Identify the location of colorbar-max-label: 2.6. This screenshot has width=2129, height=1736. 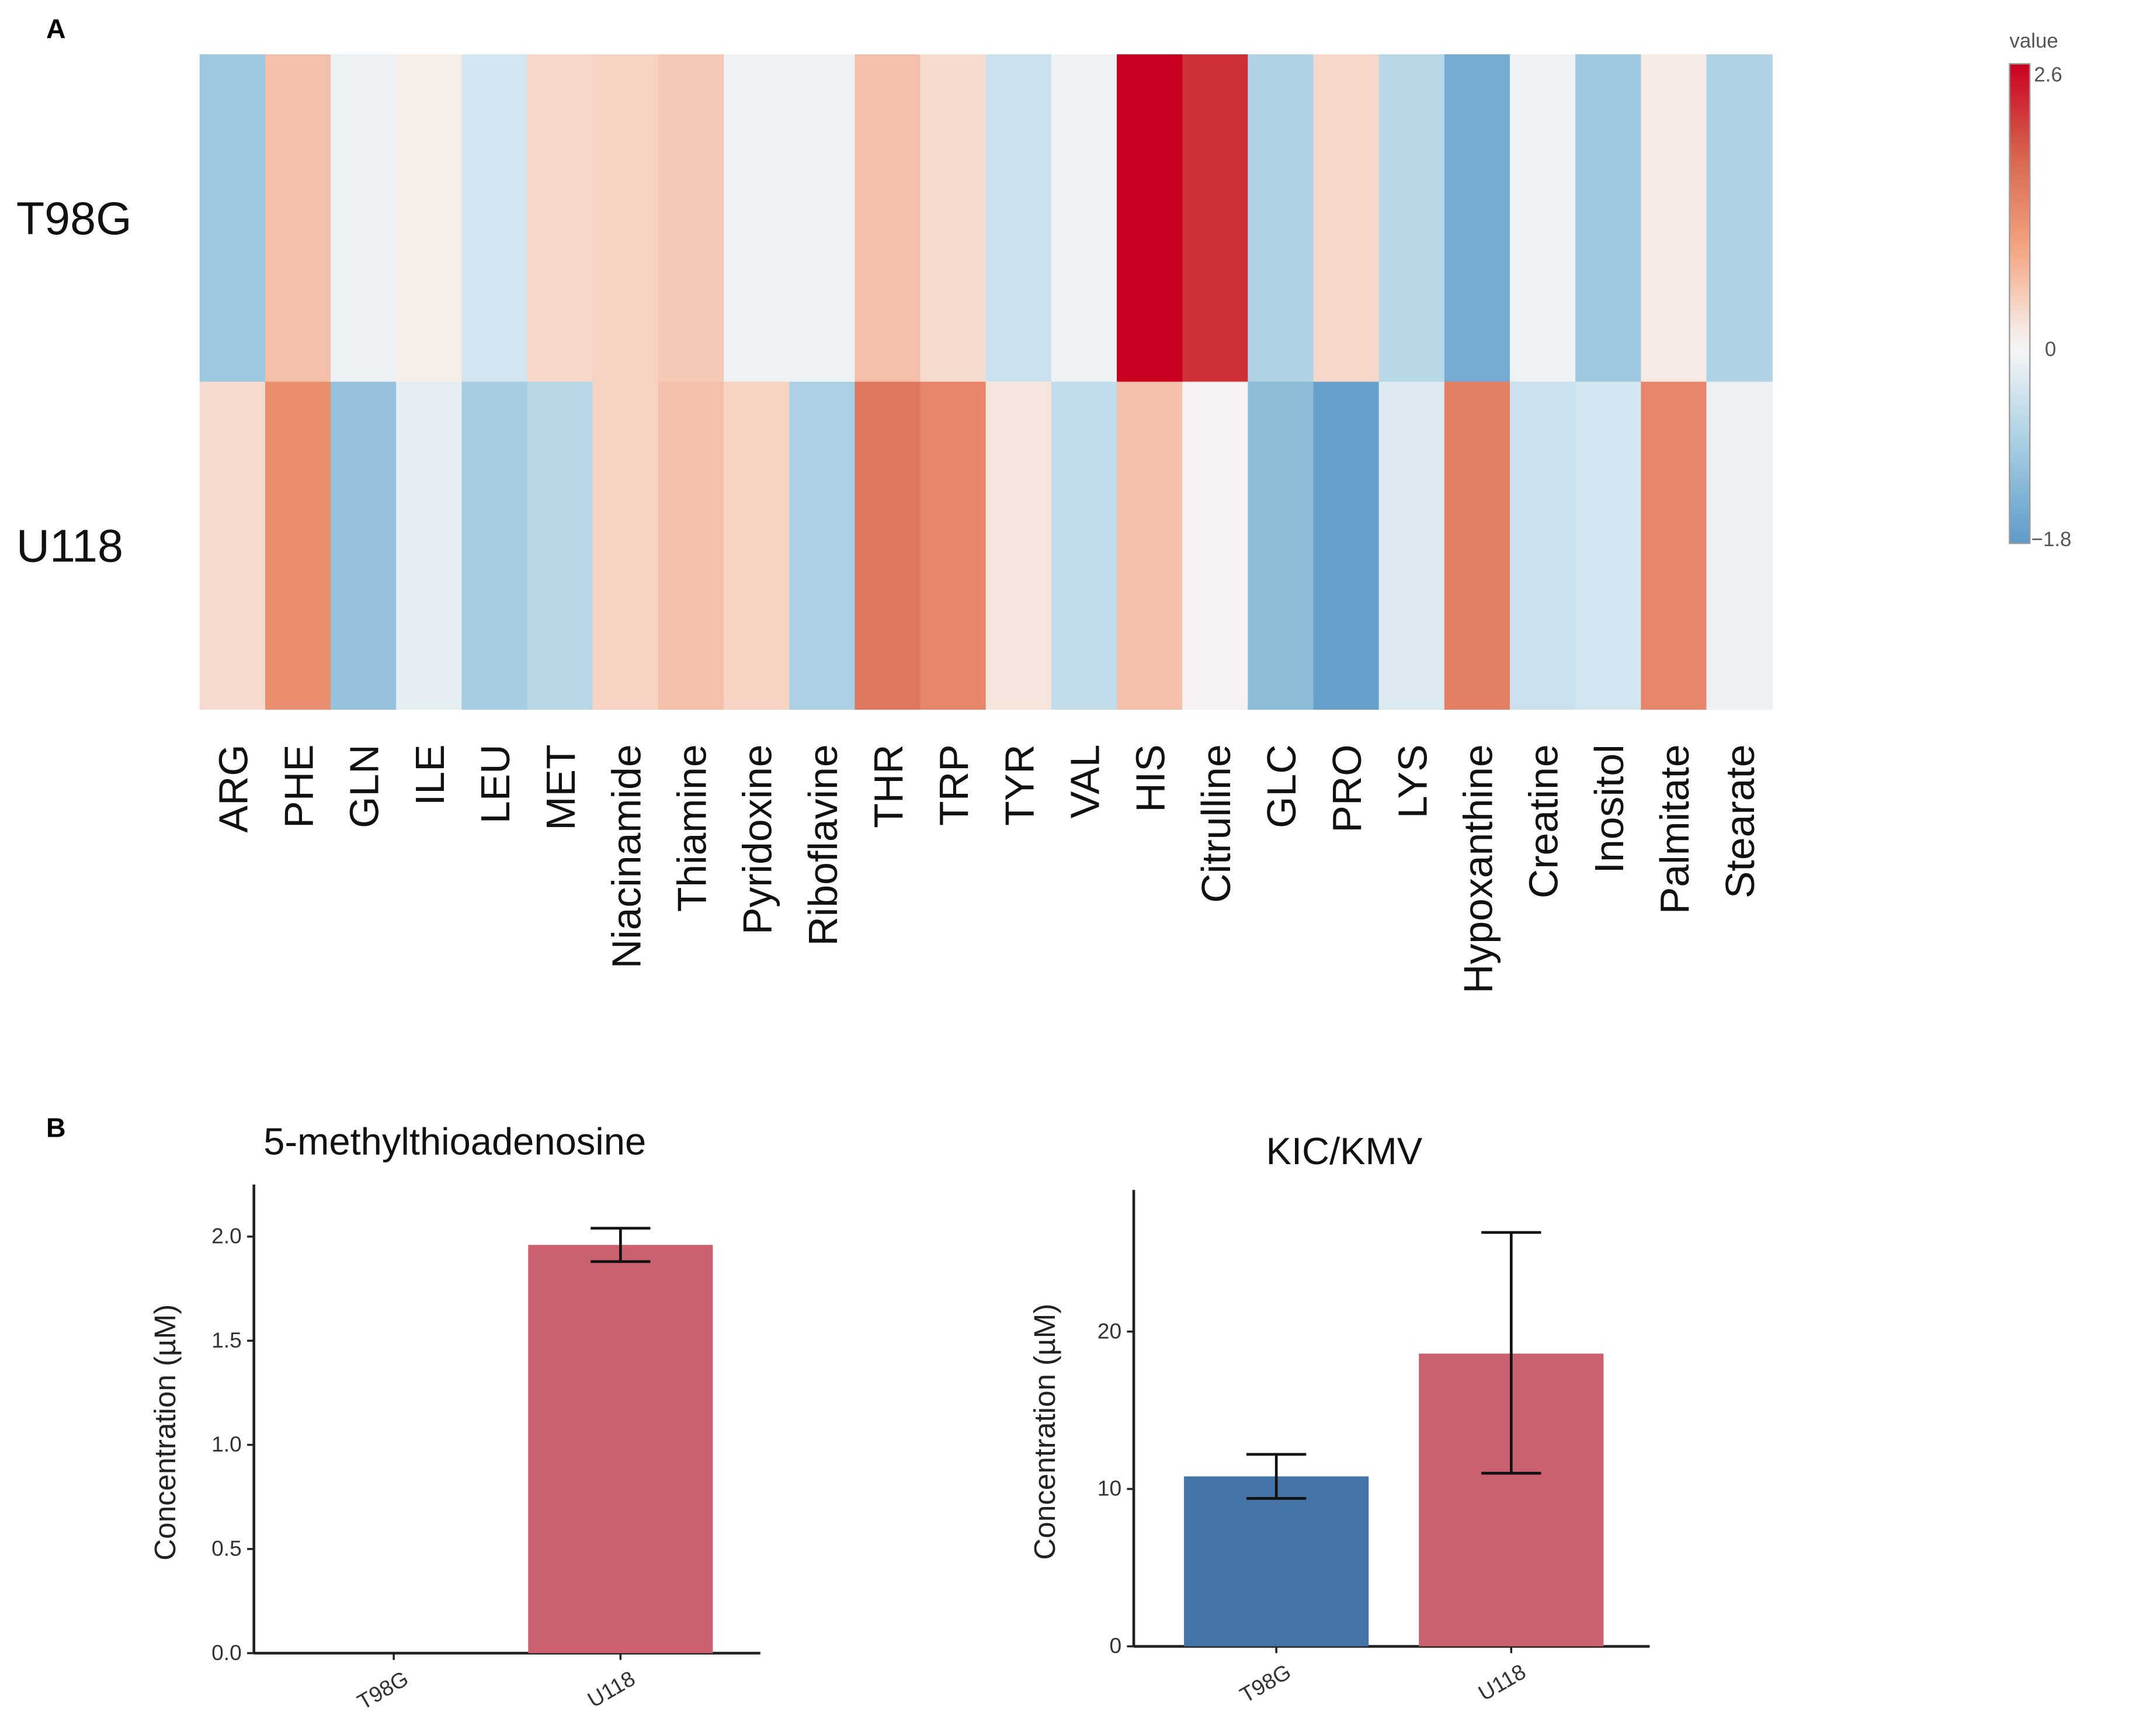
(2048, 75).